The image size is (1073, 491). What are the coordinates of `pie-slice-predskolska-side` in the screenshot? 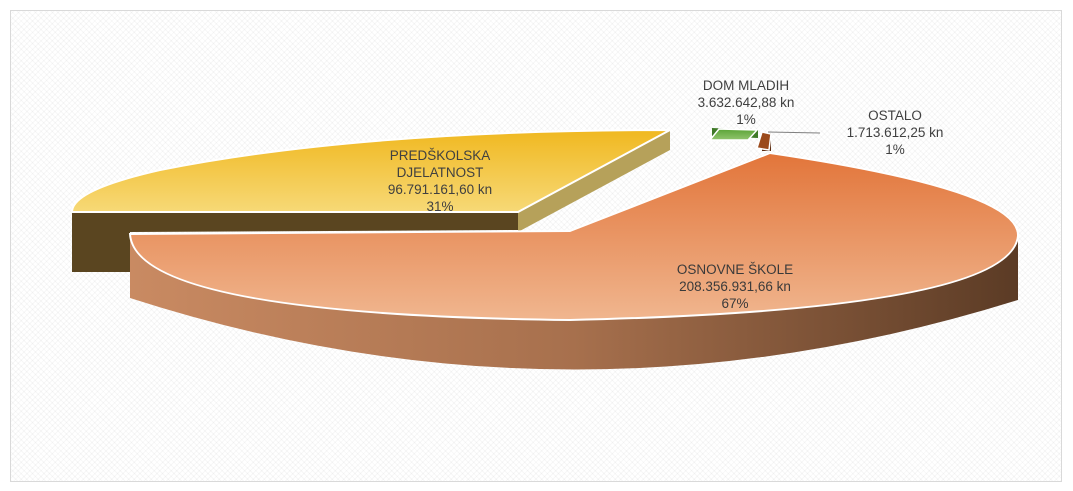 It's located at (295, 242).